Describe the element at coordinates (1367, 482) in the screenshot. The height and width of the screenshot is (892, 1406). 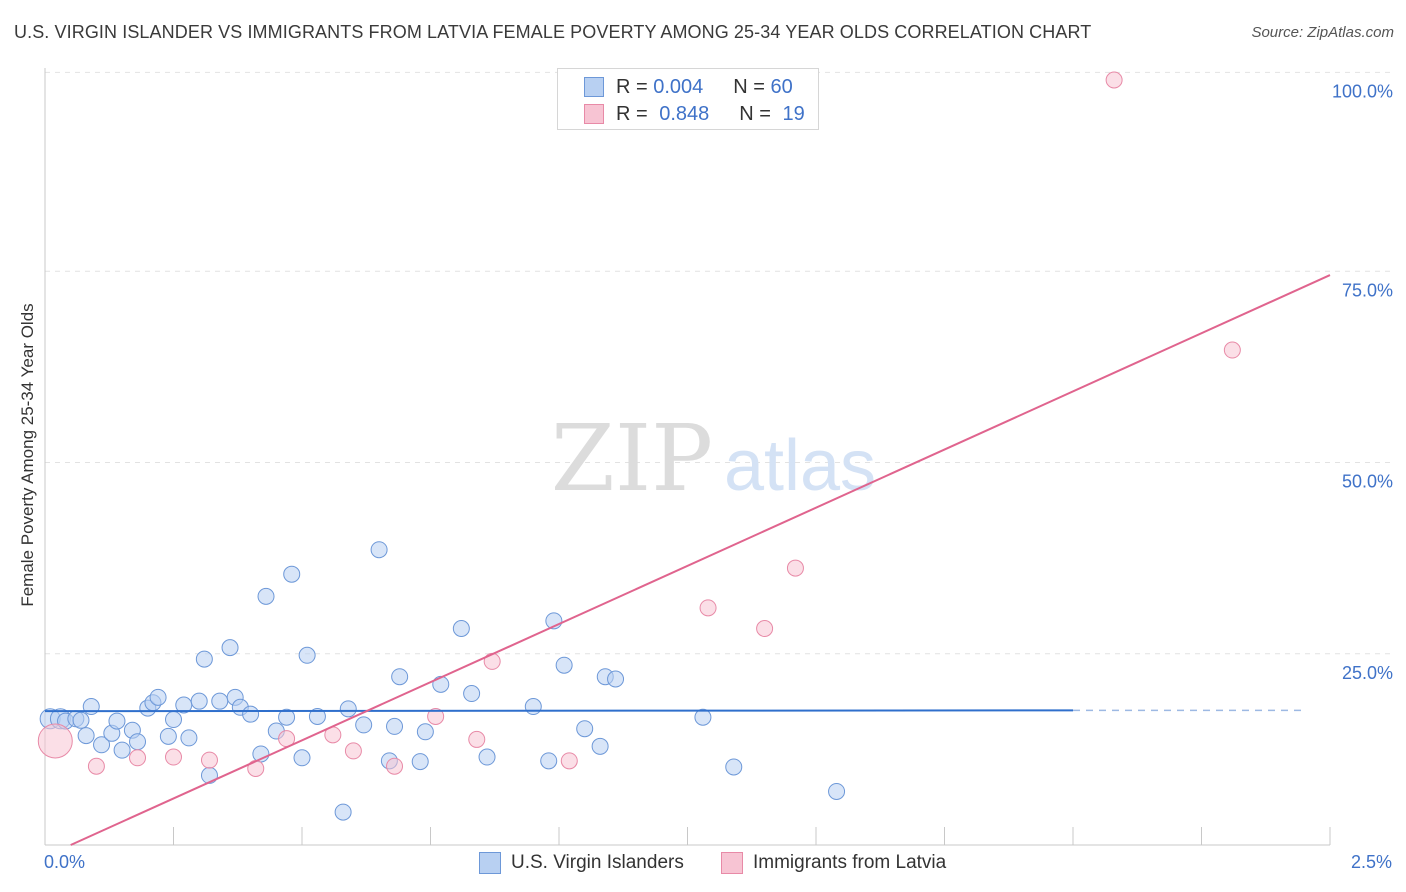
I see `y-tick-label: 50.0%` at that location.